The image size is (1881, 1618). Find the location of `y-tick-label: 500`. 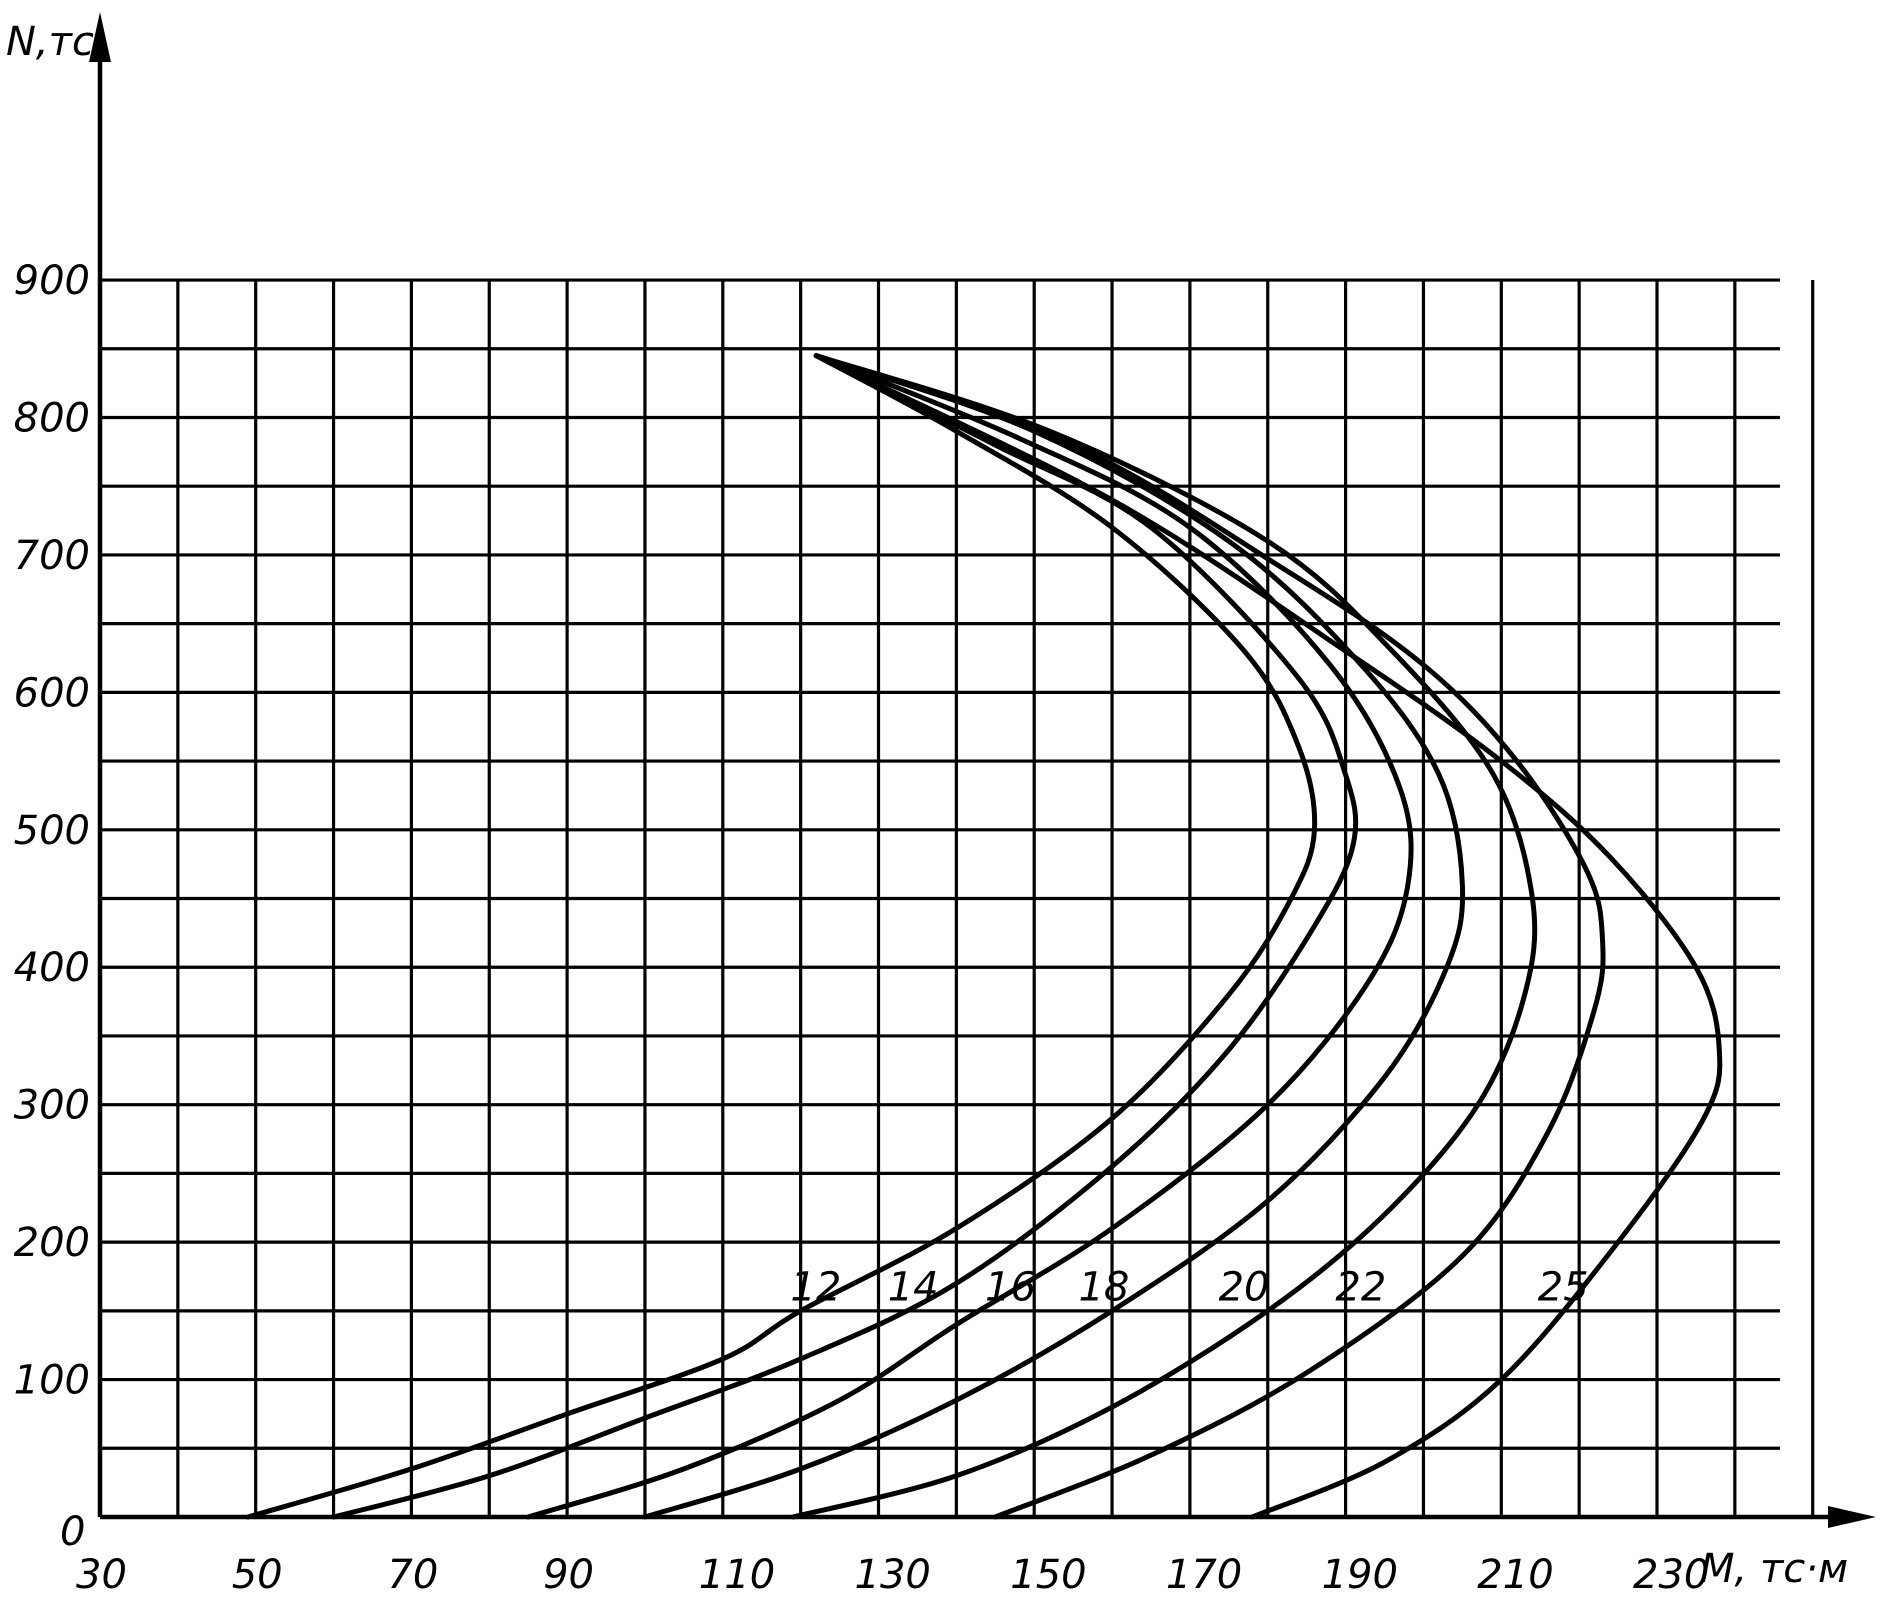

y-tick-label: 500 is located at coordinates (52, 831).